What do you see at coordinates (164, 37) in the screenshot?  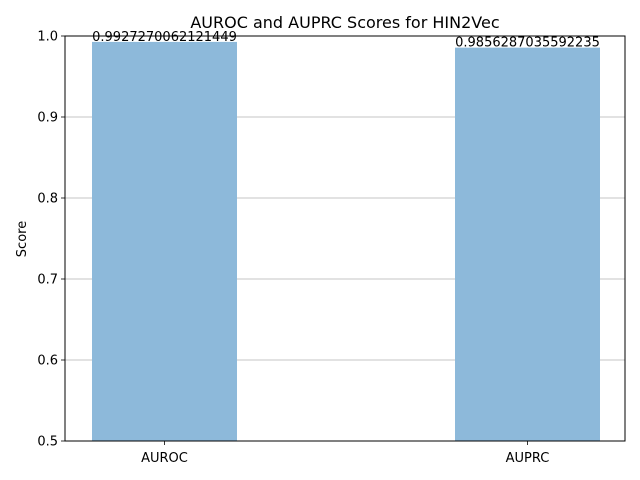 I see `data-label-auroc: 0.9927270062121449` at bounding box center [164, 37].